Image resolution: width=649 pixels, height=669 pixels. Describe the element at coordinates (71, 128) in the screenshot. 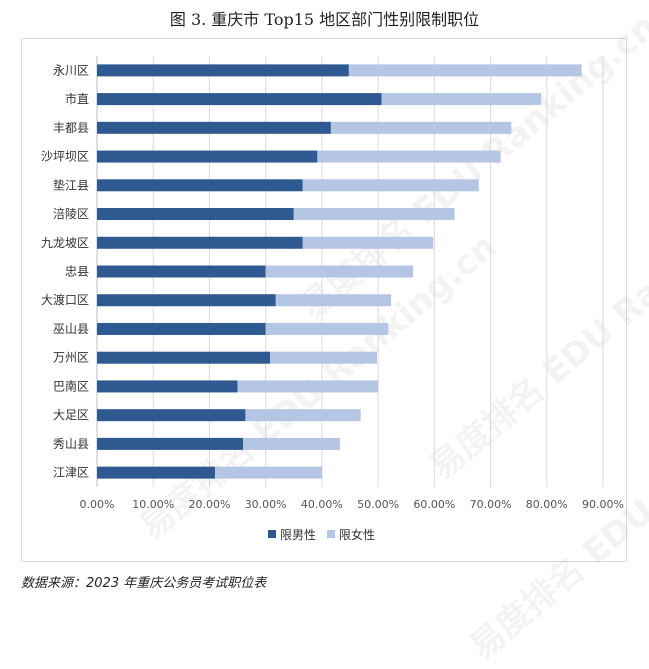

I see `y-tick-label: 丰都县` at that location.